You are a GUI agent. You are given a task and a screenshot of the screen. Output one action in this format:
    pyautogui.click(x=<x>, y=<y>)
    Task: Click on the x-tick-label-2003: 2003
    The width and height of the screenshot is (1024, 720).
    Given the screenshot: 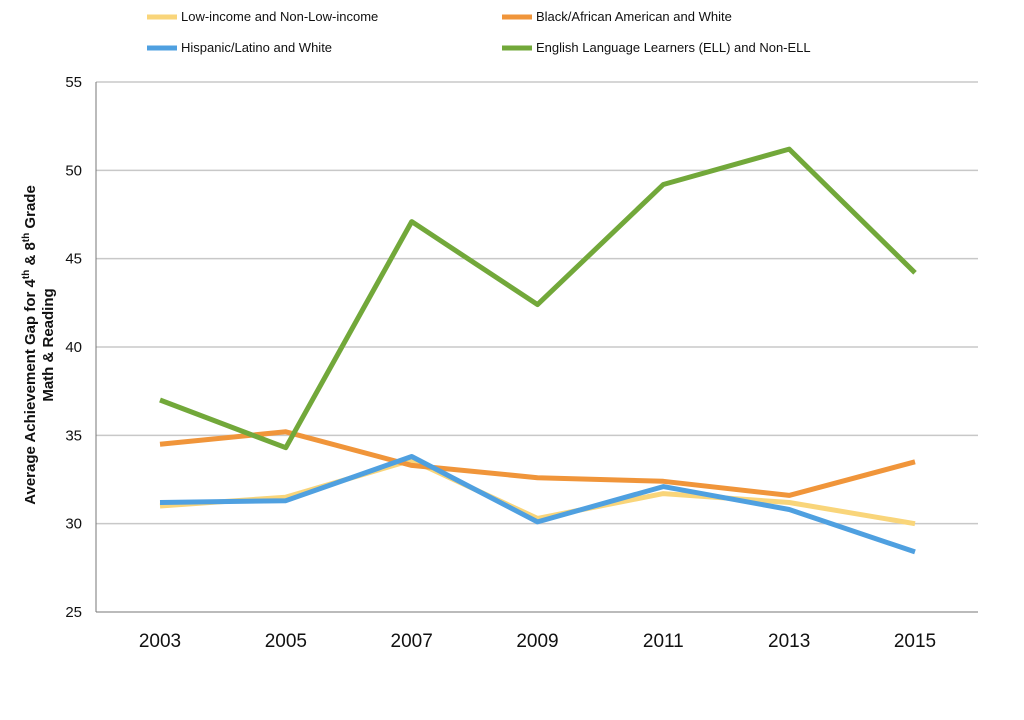 What is the action you would take?
    pyautogui.click(x=160, y=641)
    